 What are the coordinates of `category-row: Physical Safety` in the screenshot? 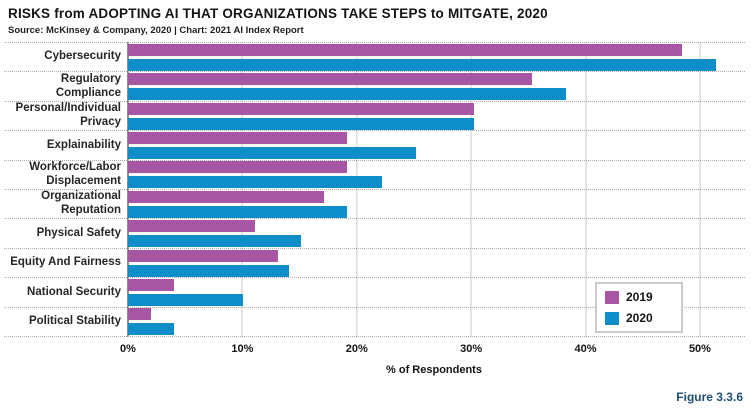 It's located at (374, 233).